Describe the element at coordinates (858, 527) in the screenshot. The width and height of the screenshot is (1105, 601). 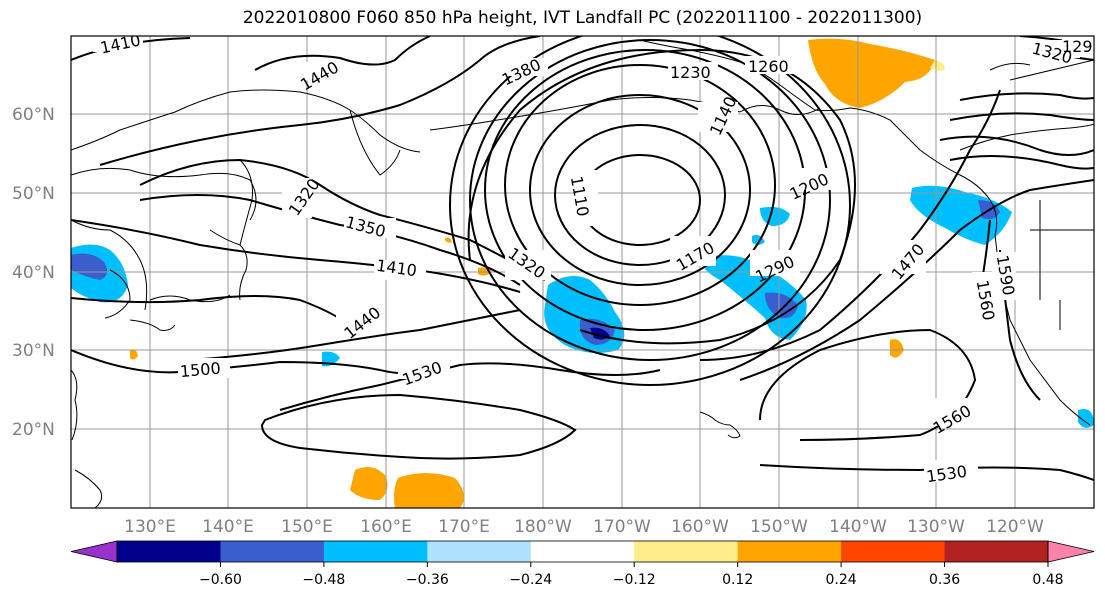
I see `lon-label: 140°W` at that location.